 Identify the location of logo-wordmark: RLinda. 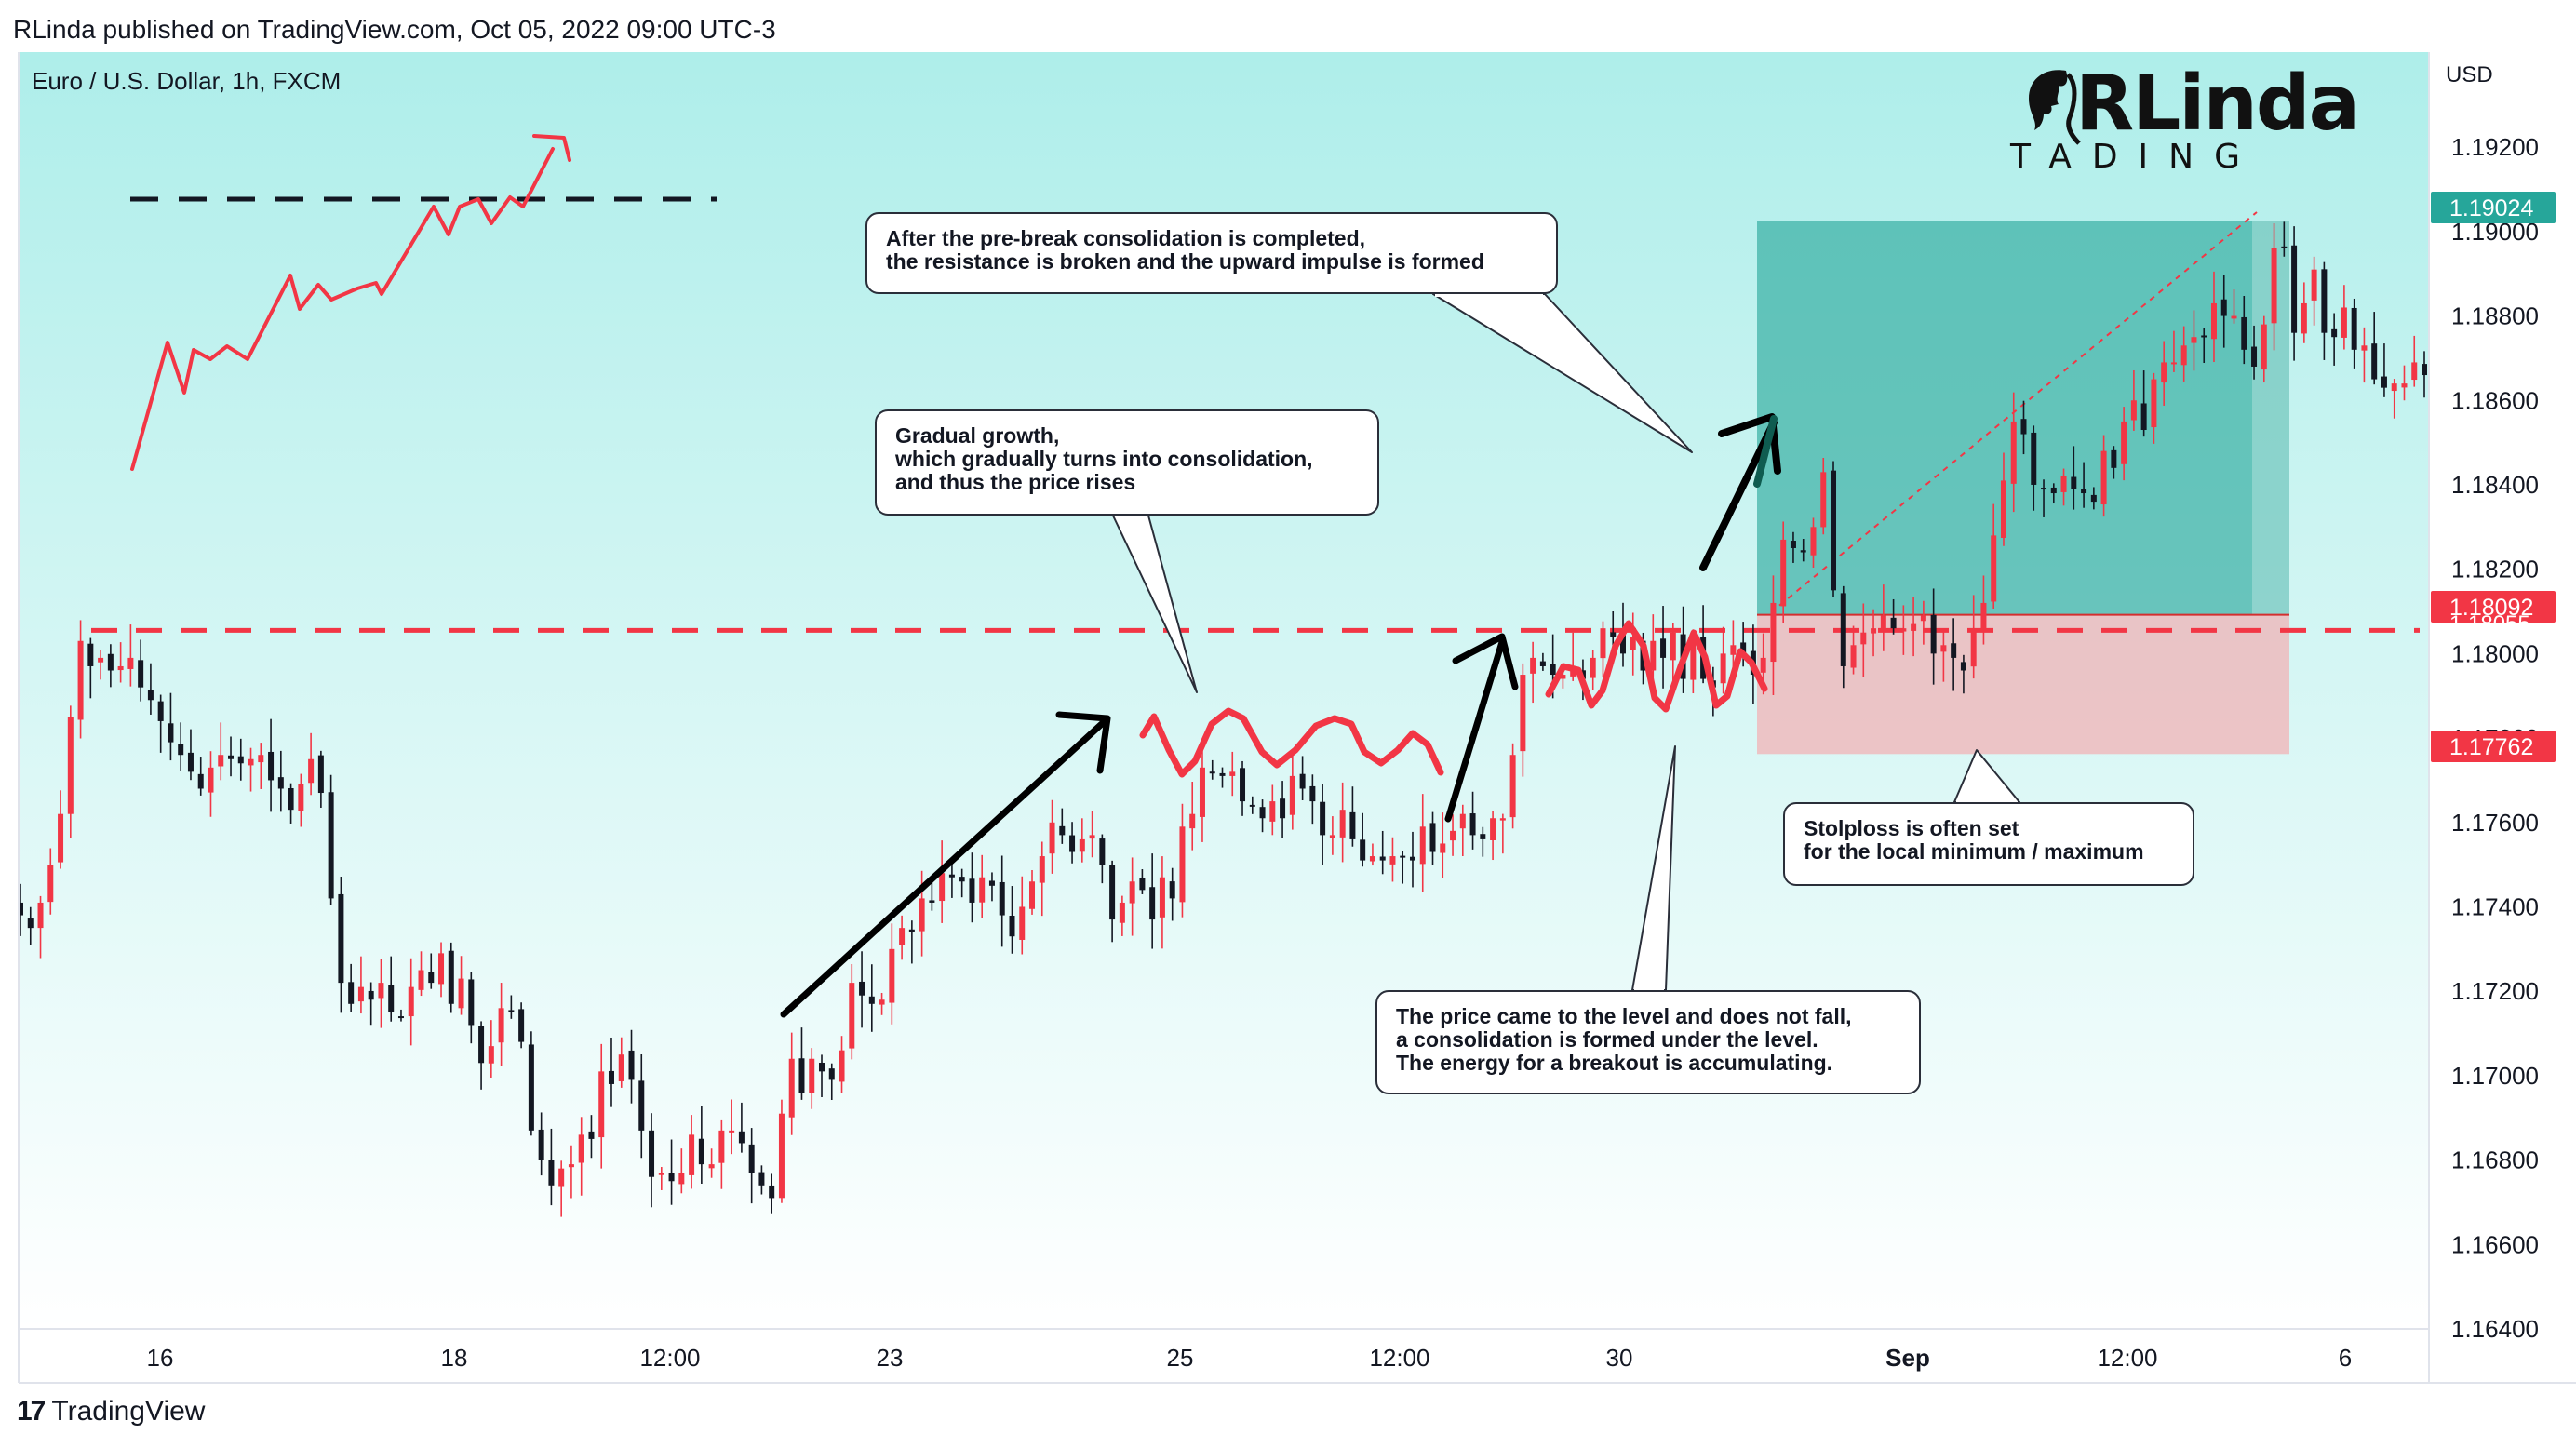
(2217, 104).